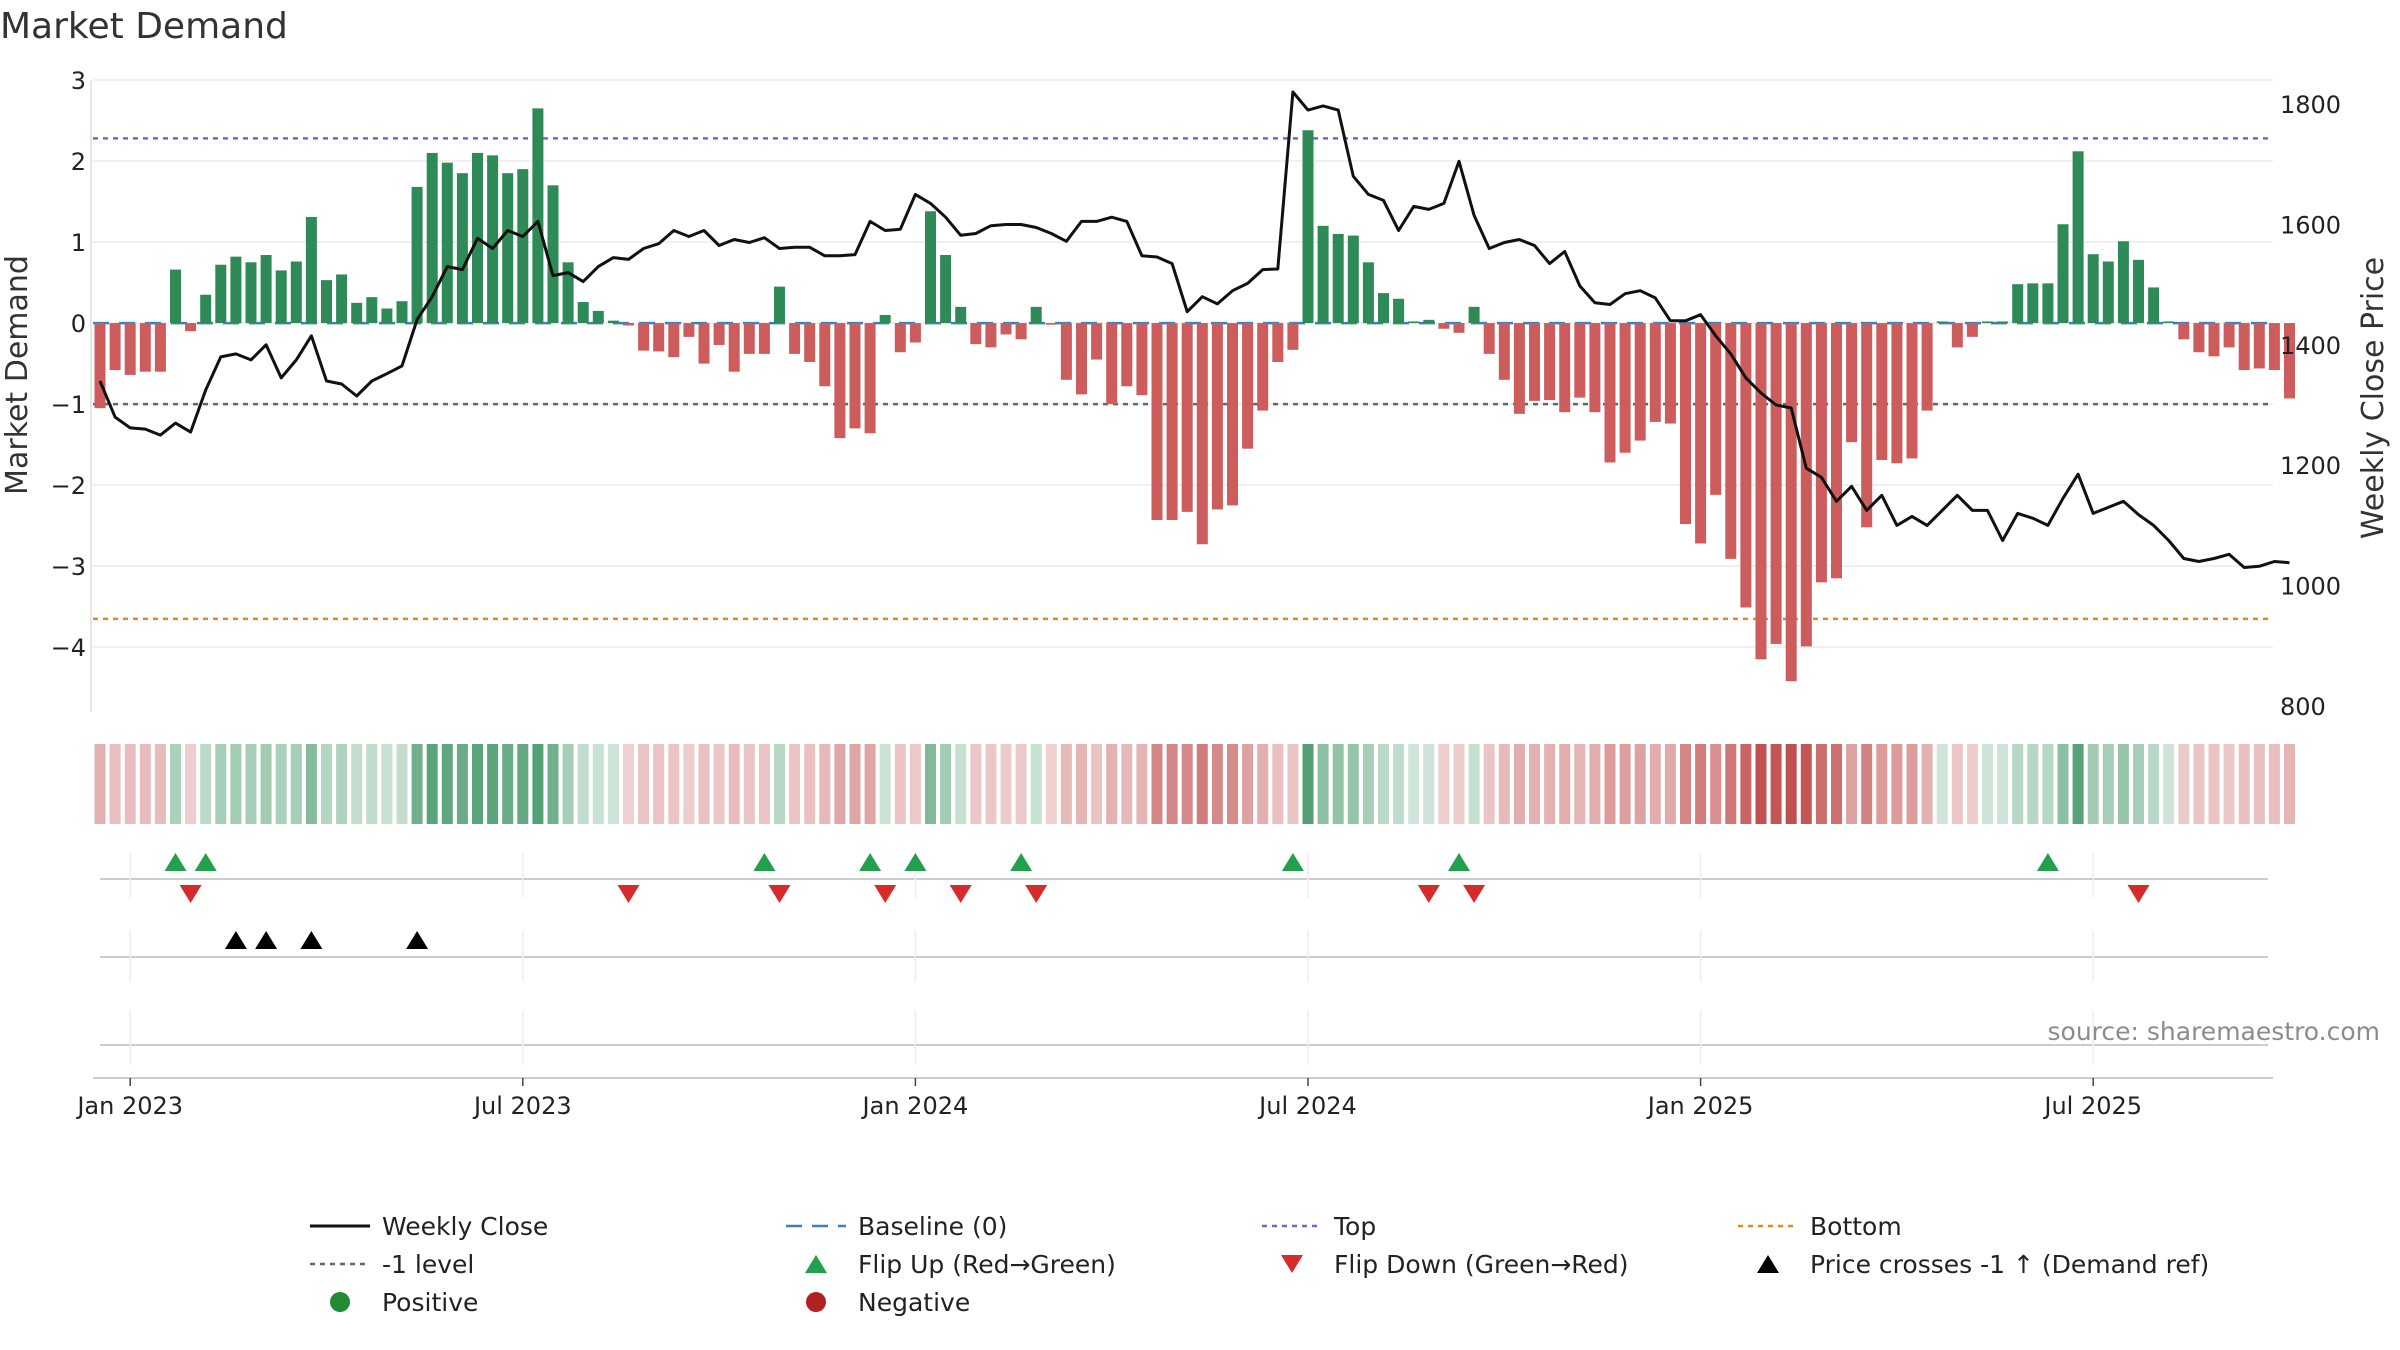  I want to click on legend-label: Top, so click(1354, 1226).